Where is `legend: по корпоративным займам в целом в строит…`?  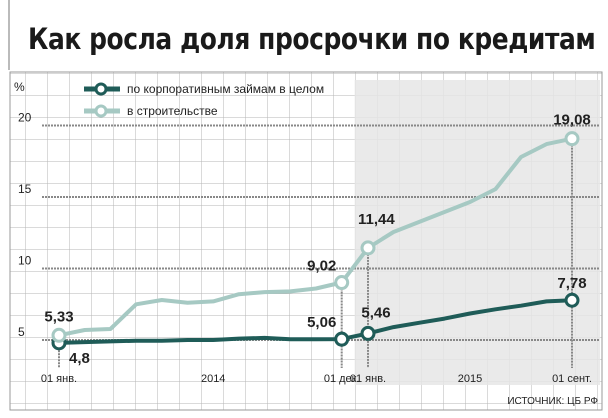
legend: по корпоративным займам в целом в строит… is located at coordinates (204, 100).